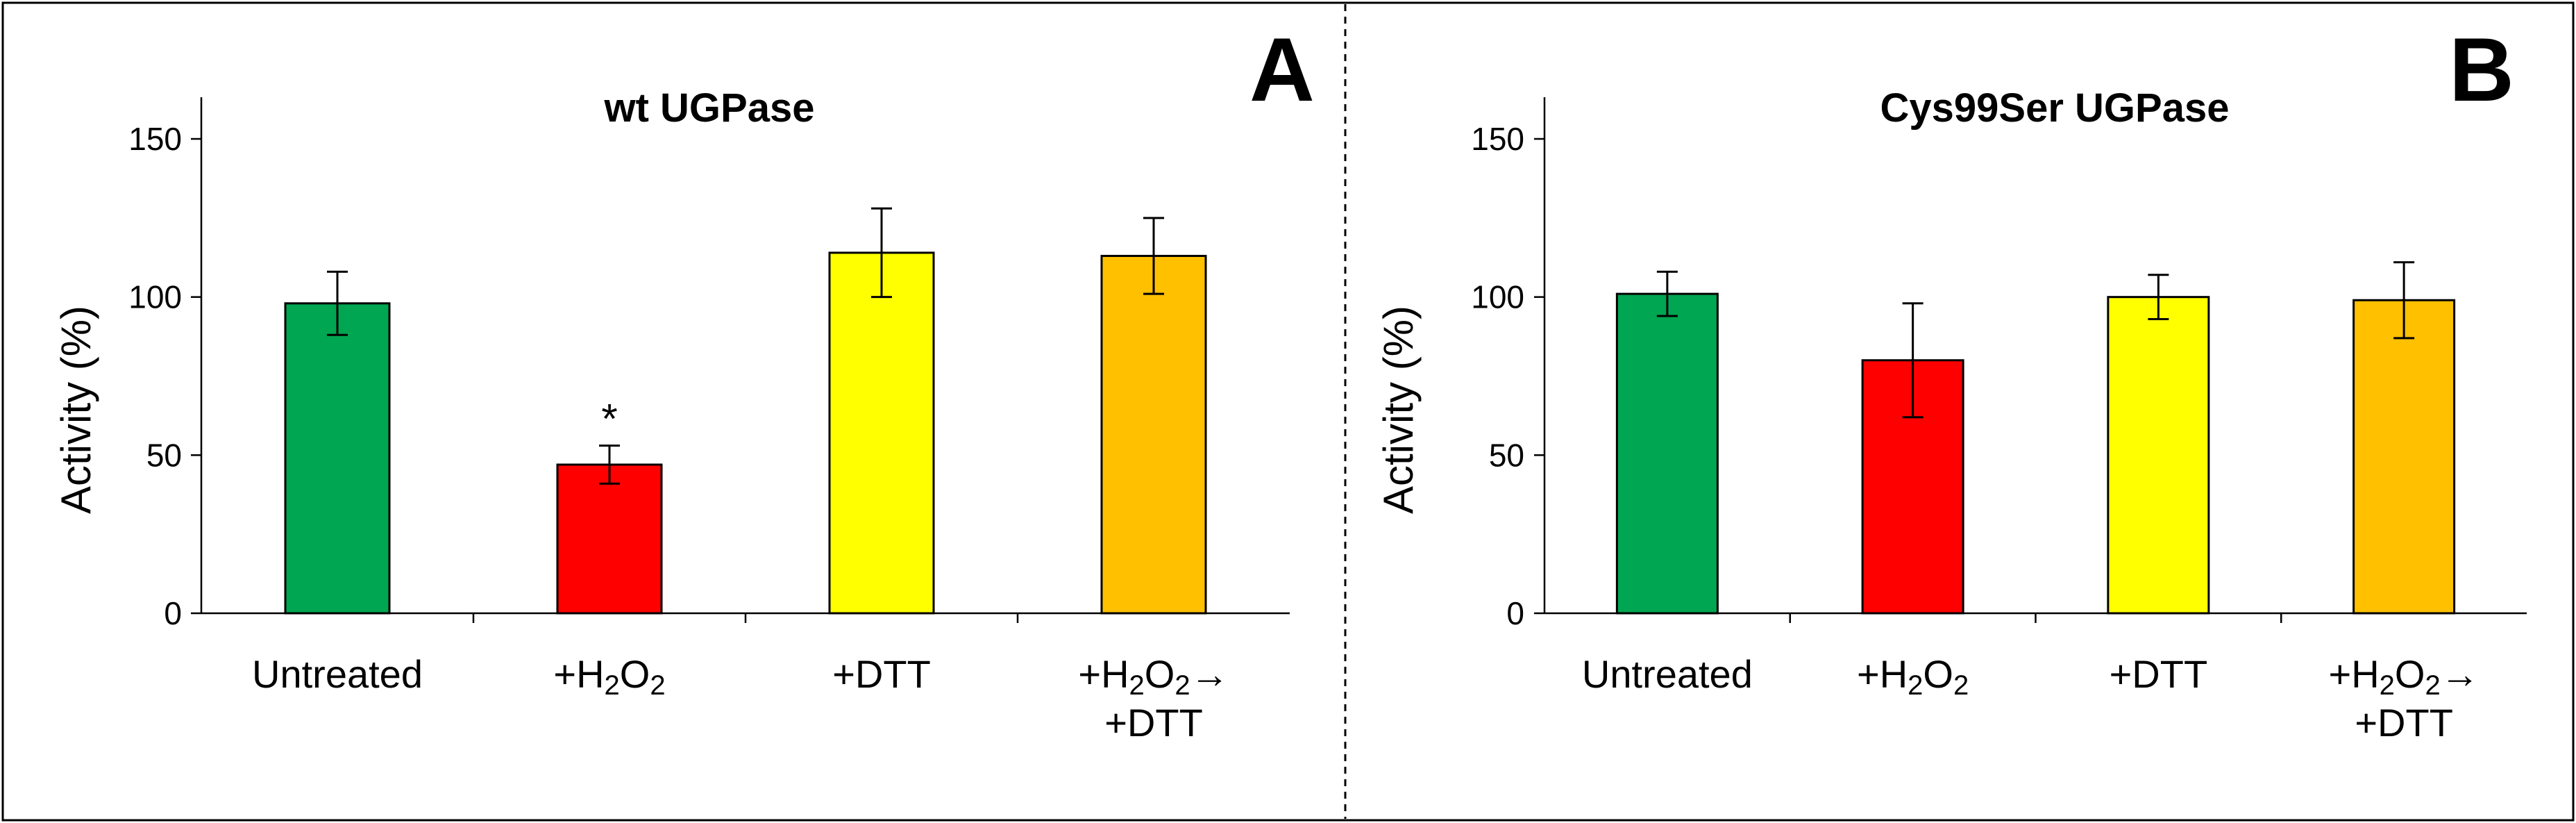 Image resolution: width=2576 pixels, height=823 pixels. I want to click on panel-letter: B, so click(2481, 69).